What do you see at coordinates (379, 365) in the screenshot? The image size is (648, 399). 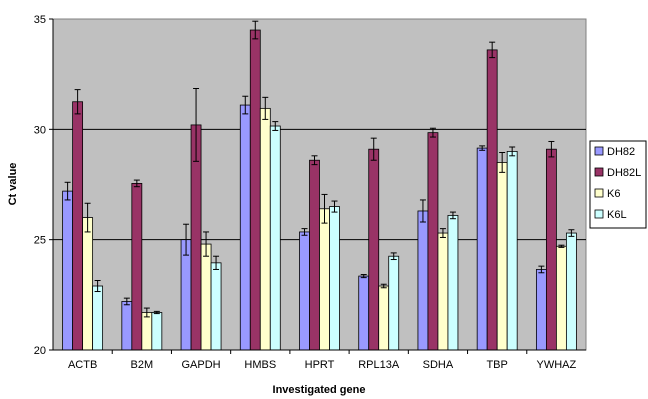 I see `x-tick-label: RPL13A` at bounding box center [379, 365].